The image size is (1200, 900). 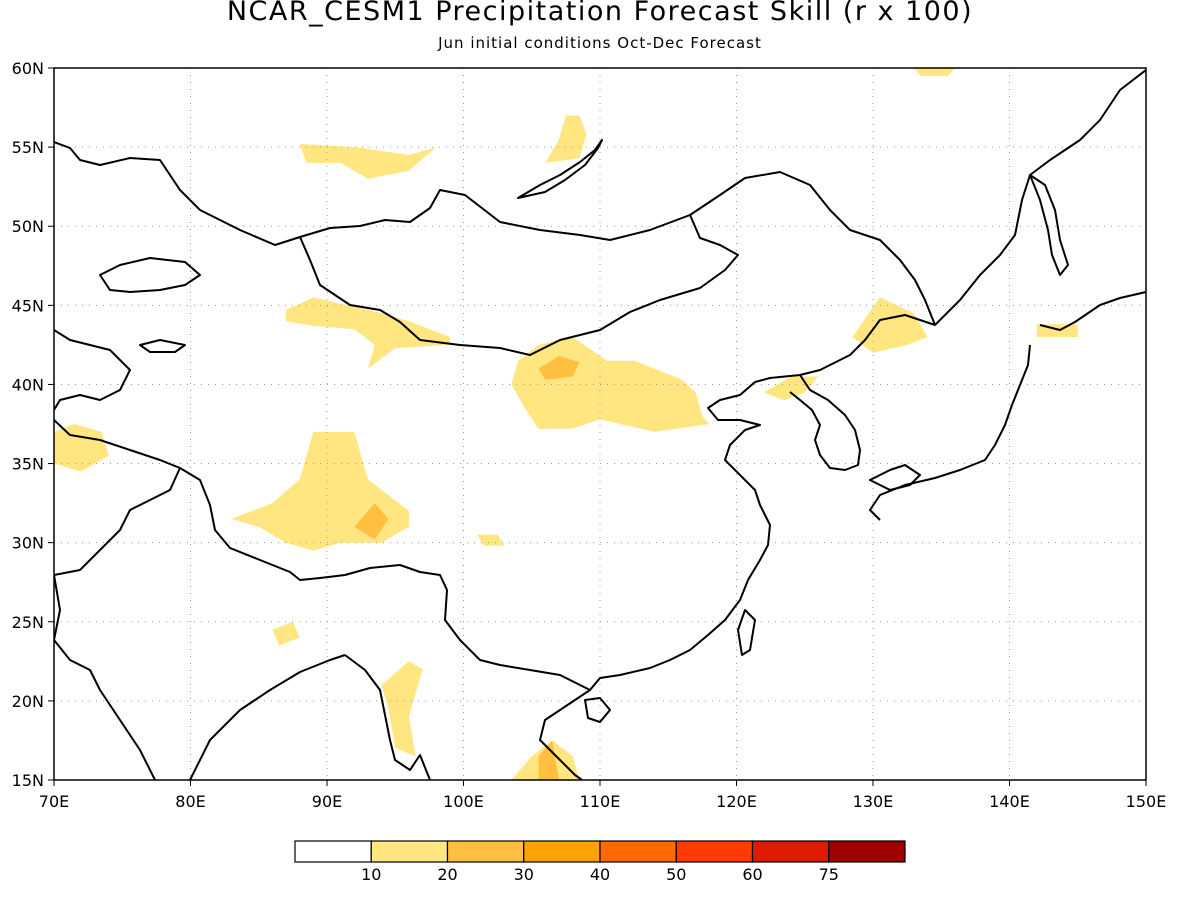 I want to click on lon-tick-label: 80E, so click(x=190, y=801).